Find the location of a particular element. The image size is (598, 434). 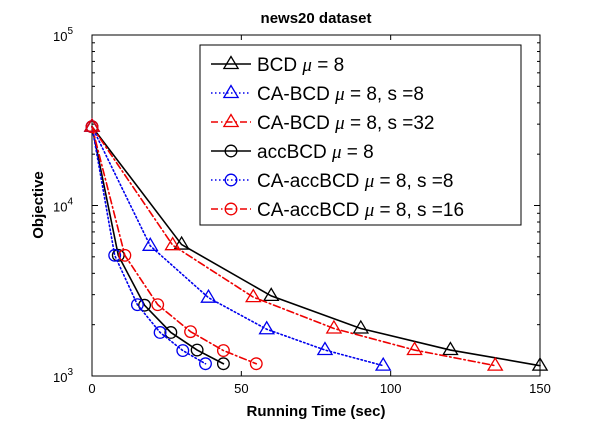

y-tick-label: 10³ is located at coordinates (63, 376).